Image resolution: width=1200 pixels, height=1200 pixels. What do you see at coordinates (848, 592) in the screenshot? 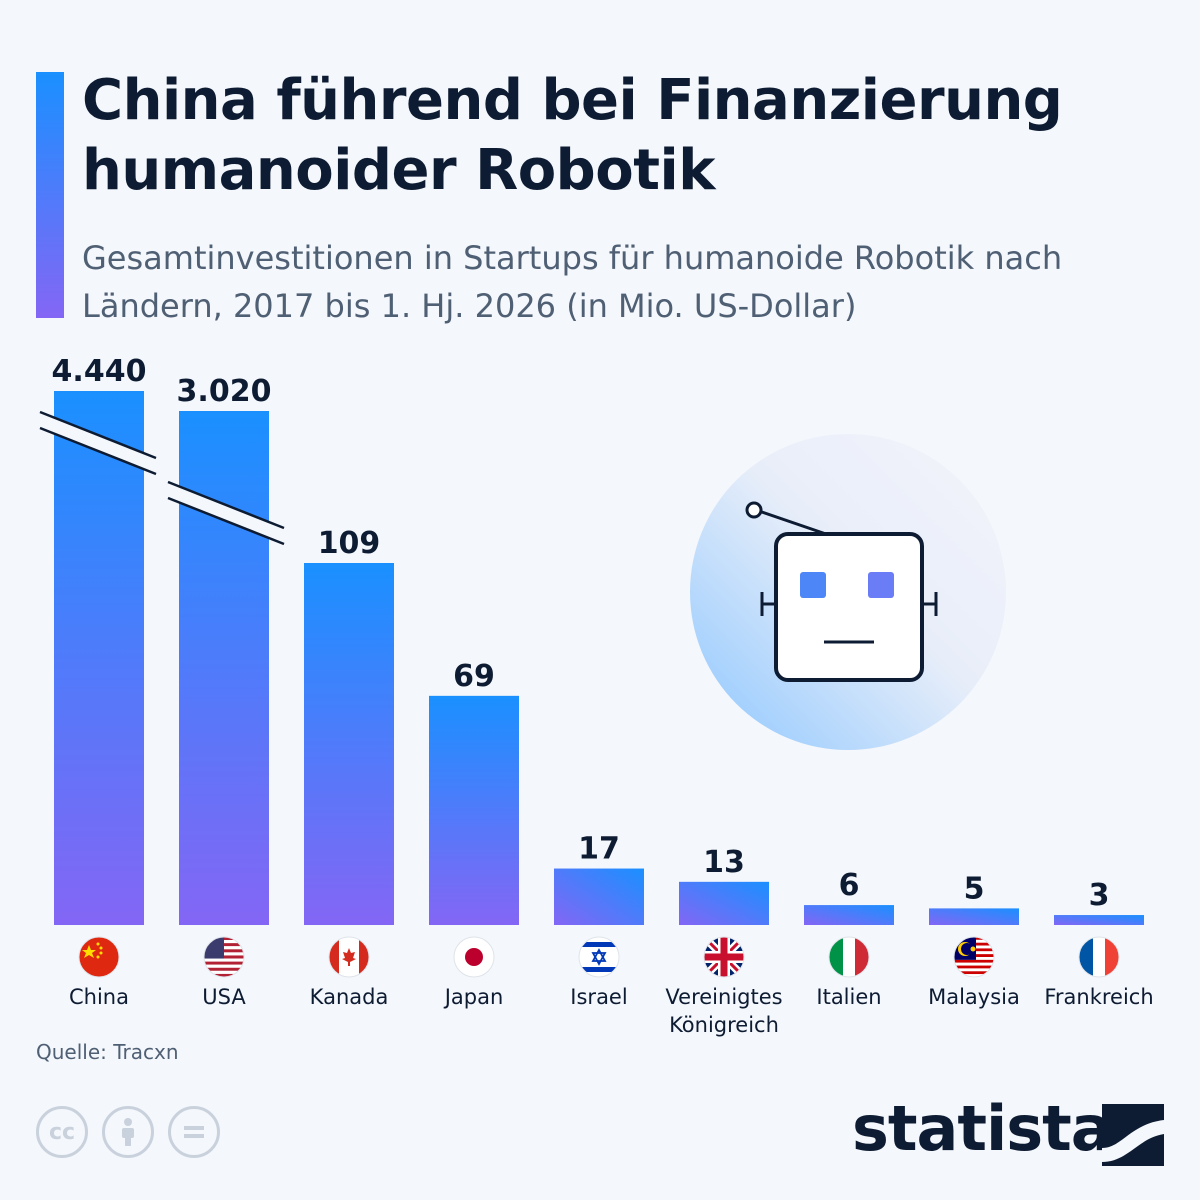
I see `robot-illustration` at bounding box center [848, 592].